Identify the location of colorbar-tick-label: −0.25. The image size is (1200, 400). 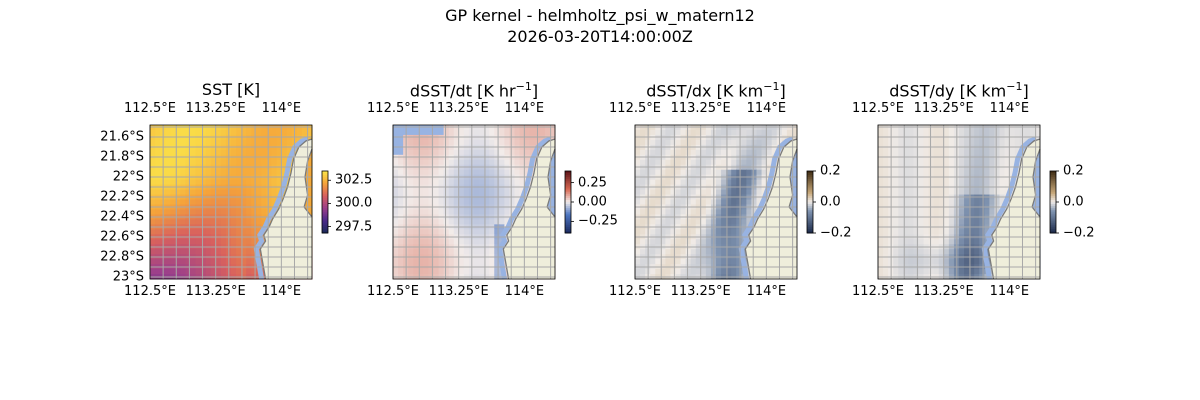
(598, 221).